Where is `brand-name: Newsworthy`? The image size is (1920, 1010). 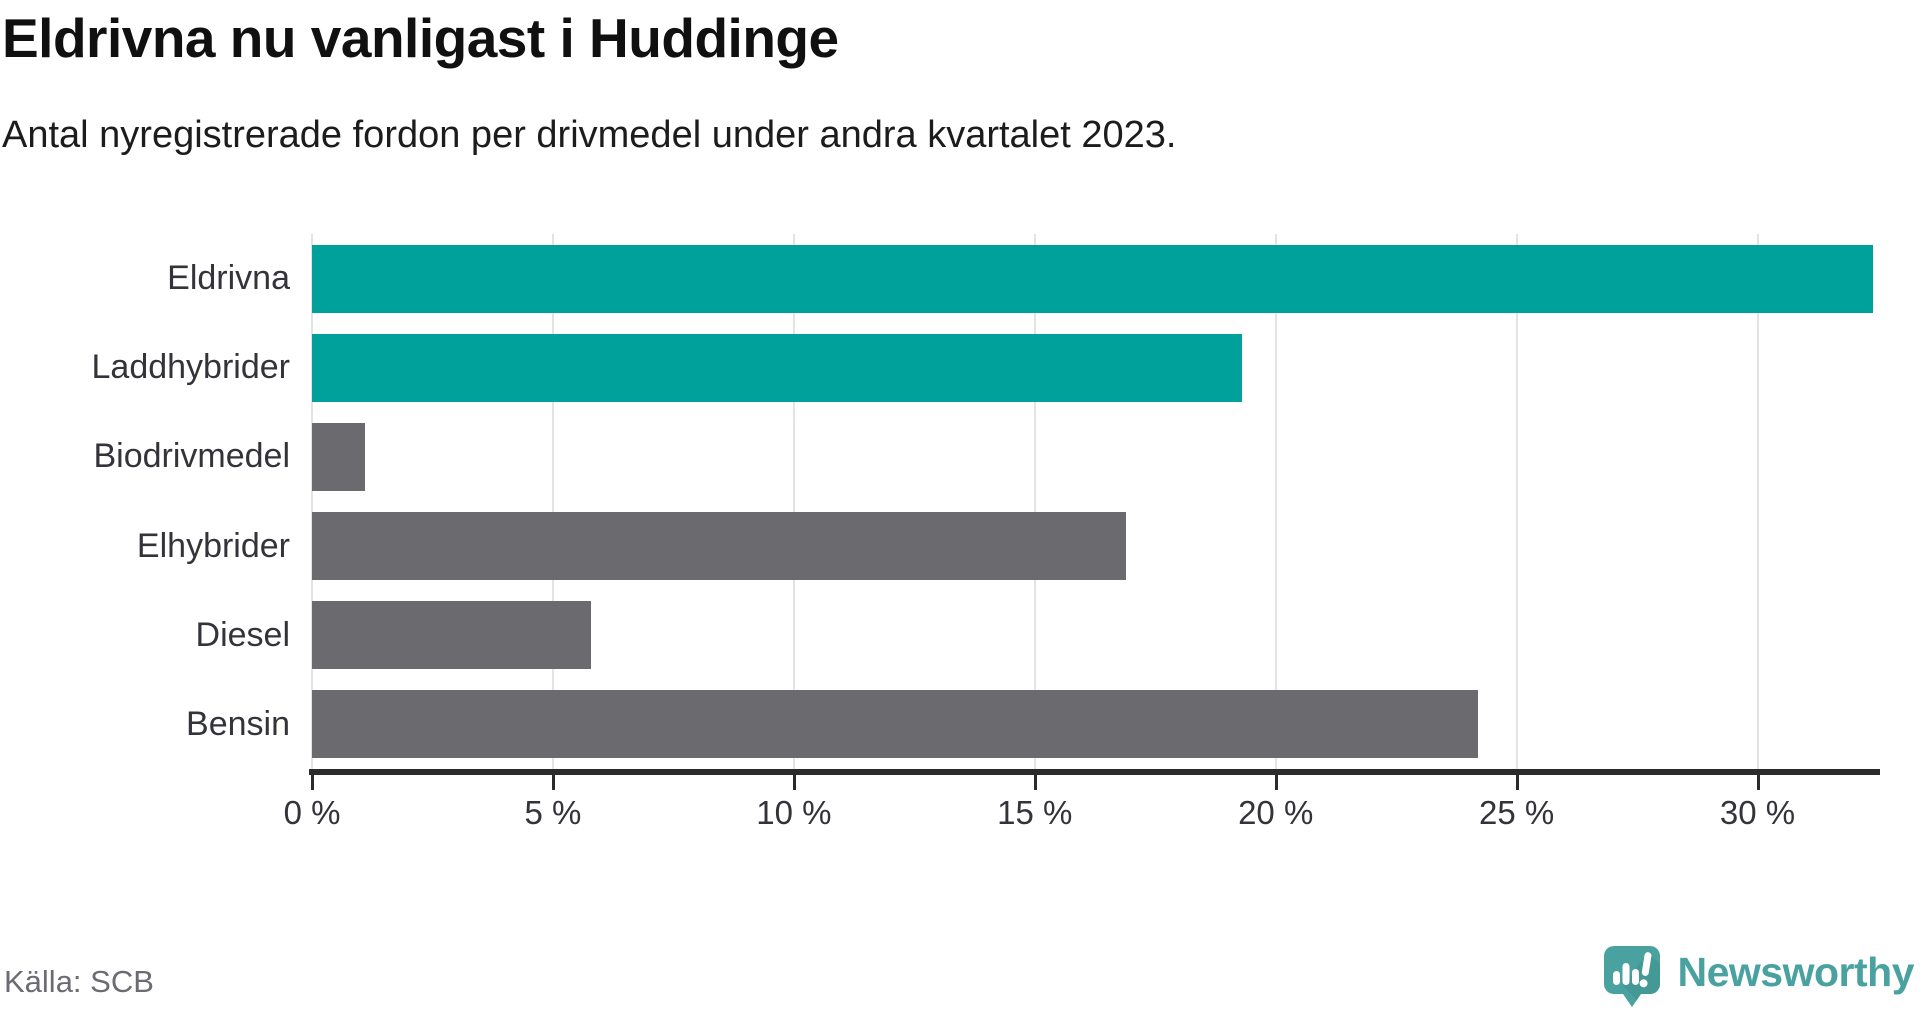 brand-name: Newsworthy is located at coordinates (1796, 971).